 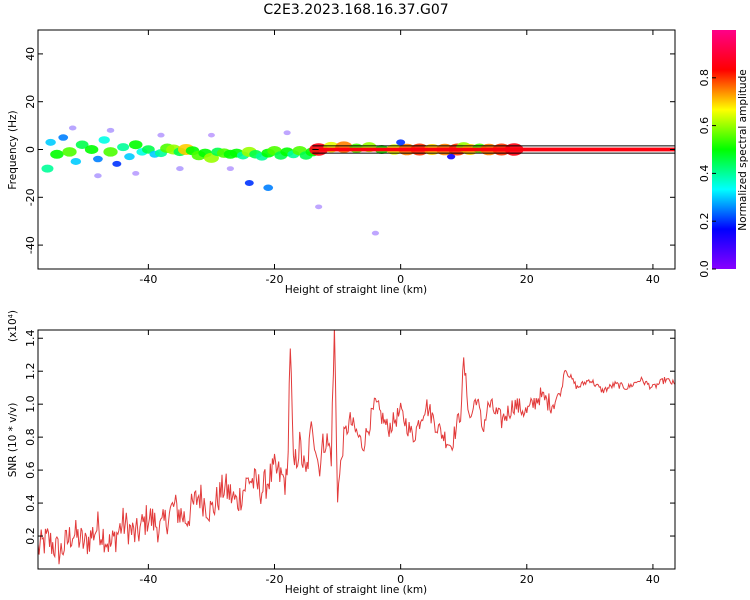 I want to click on snr-y-tick-label-6: 1.4, so click(x=30, y=338).